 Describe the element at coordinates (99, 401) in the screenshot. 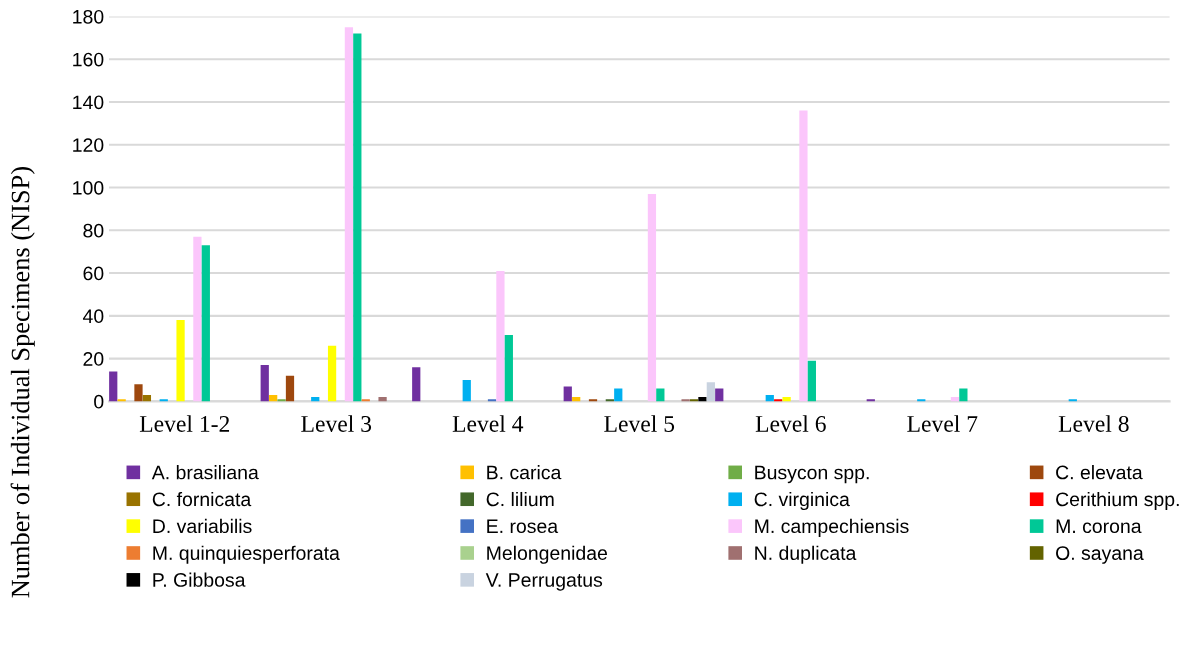

I see `y-tick-label: 0` at that location.